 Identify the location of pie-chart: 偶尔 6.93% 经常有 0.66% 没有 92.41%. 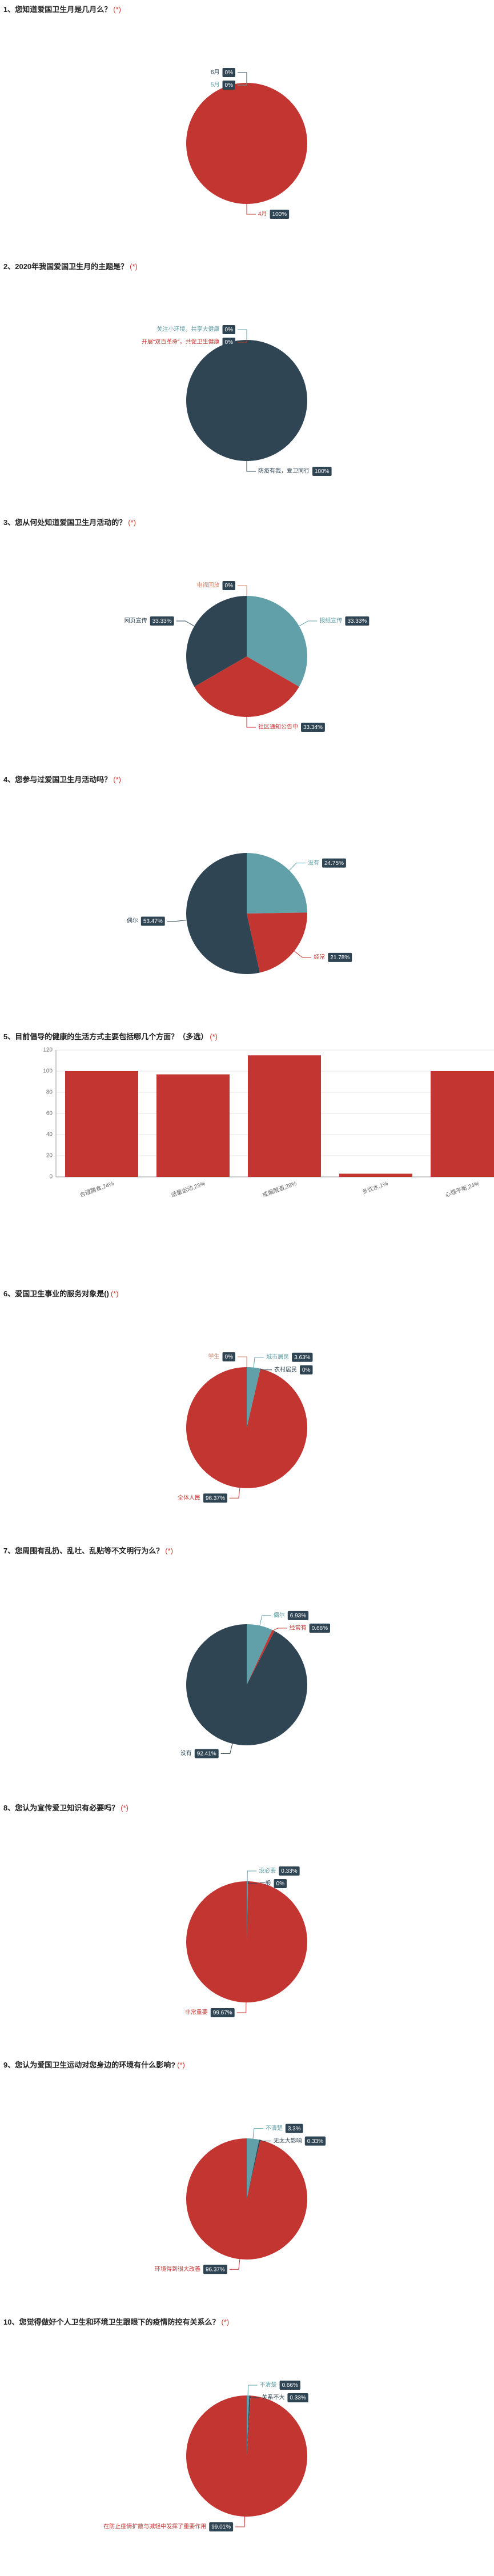
(255, 1684).